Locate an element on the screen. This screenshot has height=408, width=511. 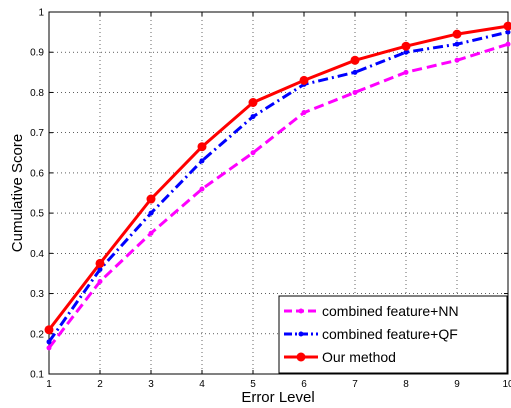
y-tick-label: 1 is located at coordinates (41, 13).